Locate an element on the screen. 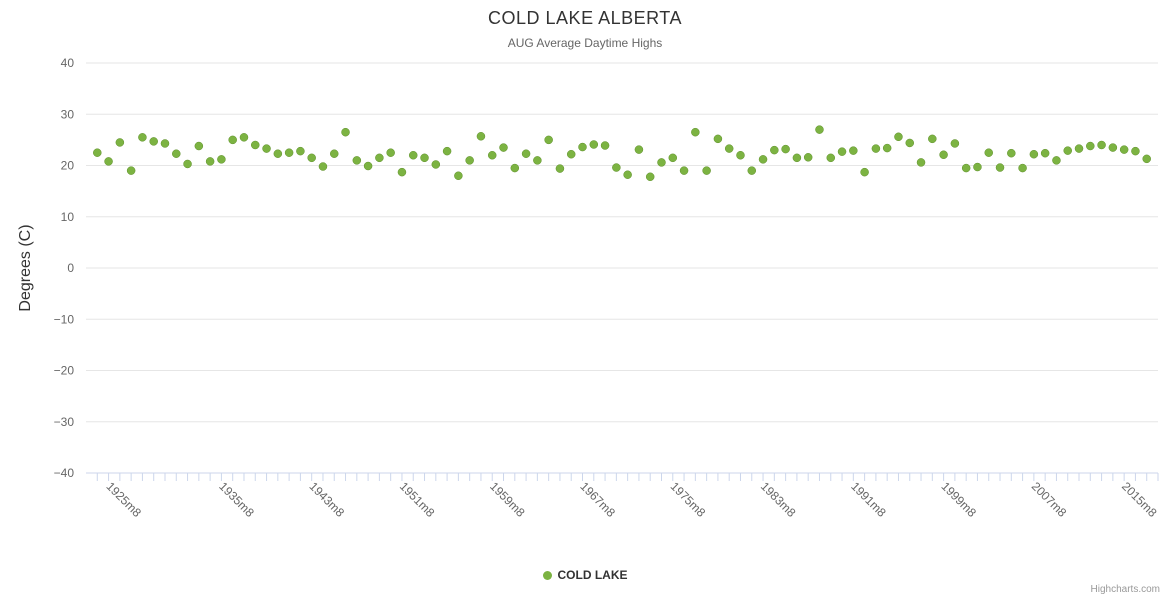 The height and width of the screenshot is (600, 1170). legend-label: COLD LAKE is located at coordinates (592, 575).